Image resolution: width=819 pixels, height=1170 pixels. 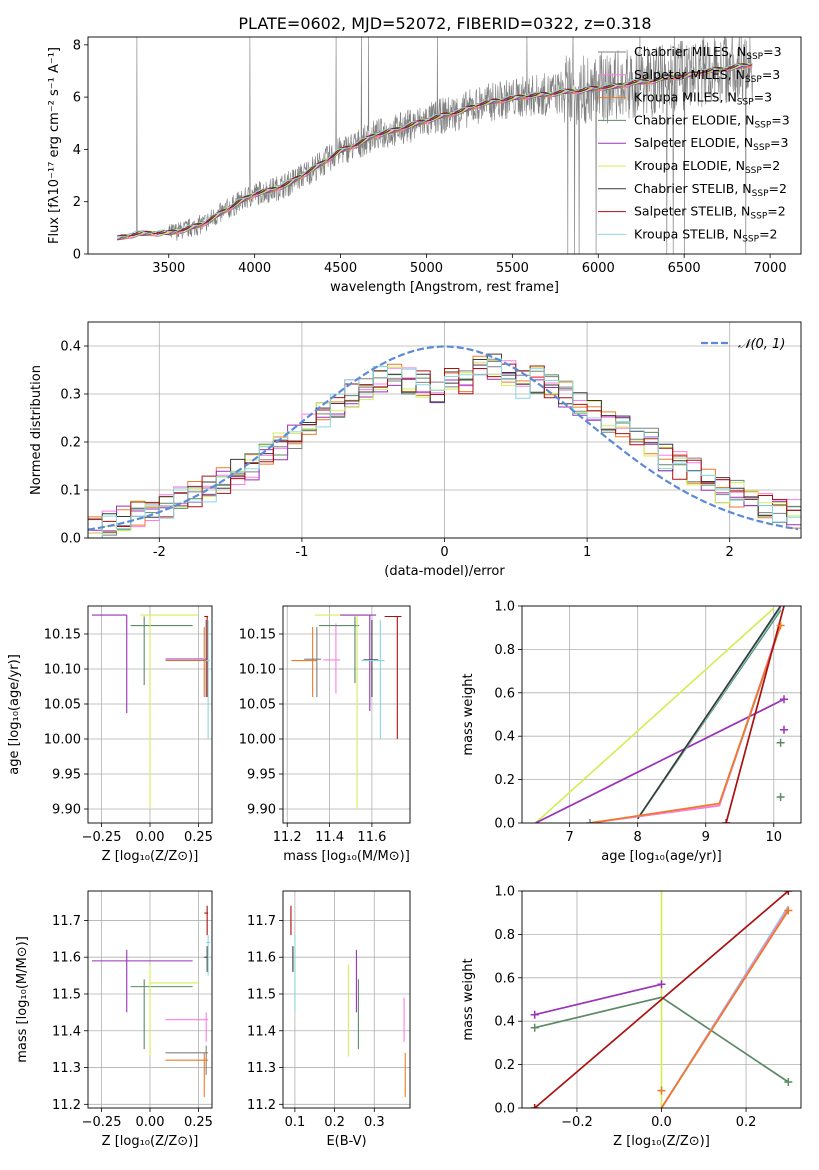 I want to click on legend-label: Chabrier ELODIE, NSSP=3, so click(x=712, y=121).